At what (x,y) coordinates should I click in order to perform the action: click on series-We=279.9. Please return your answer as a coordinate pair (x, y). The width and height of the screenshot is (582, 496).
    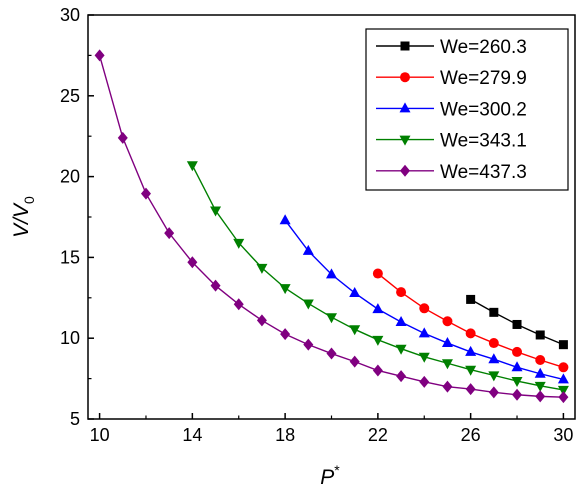
    Looking at the image, I should click on (470, 320).